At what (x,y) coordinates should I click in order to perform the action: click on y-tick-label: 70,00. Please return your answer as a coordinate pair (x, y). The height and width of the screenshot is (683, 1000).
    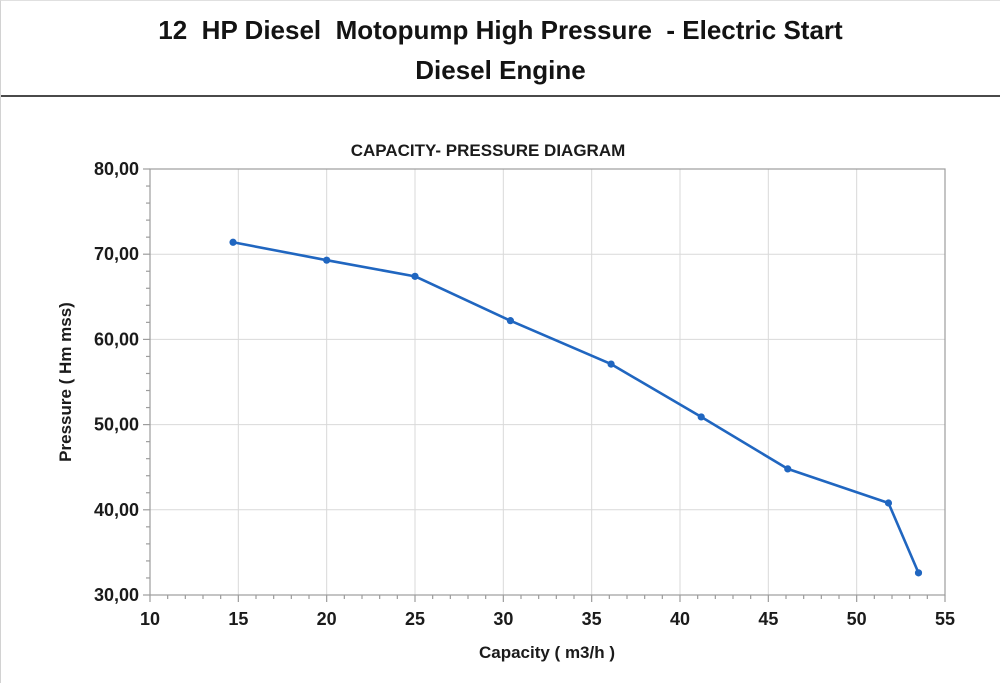
    Looking at the image, I should click on (116, 254).